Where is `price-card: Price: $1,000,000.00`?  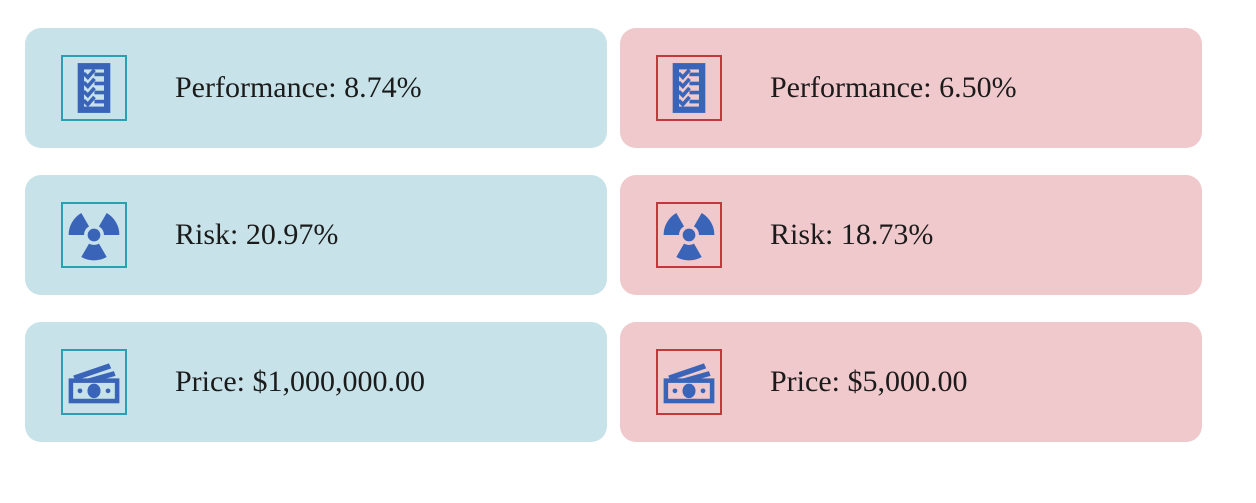 price-card: Price: $1,000,000.00 is located at coordinates (316, 382).